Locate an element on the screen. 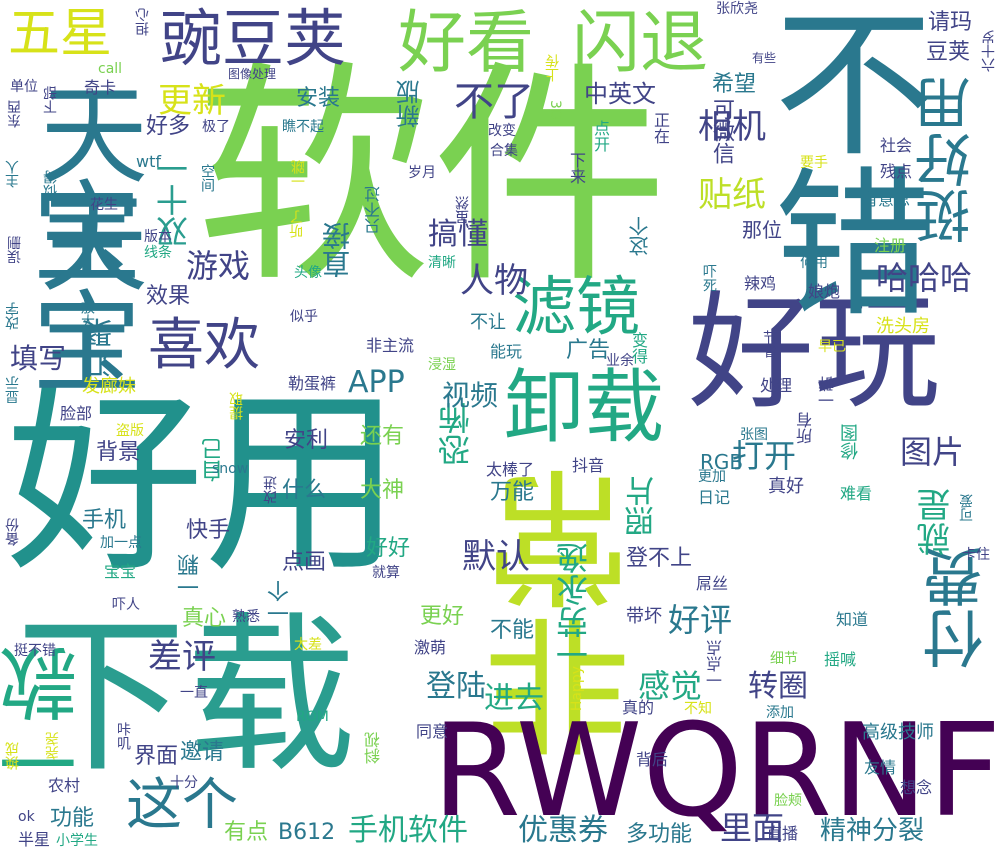  word: 细节 is located at coordinates (784, 659).